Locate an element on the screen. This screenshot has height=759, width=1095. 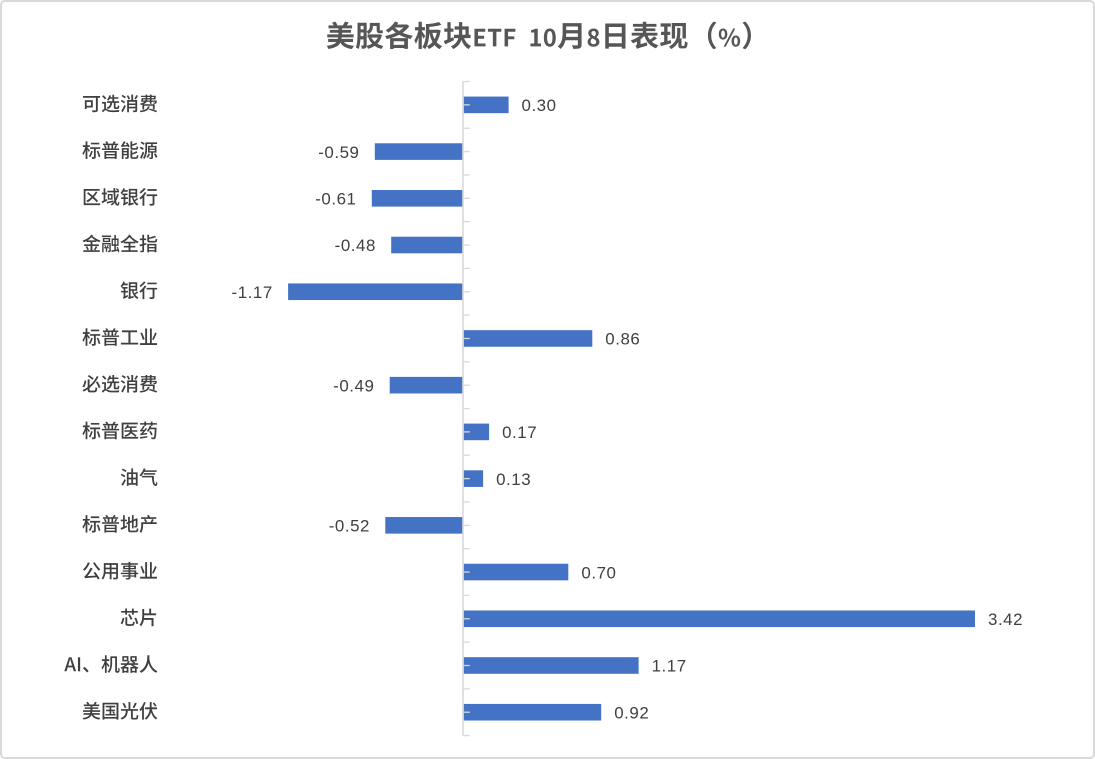
svg-text: 0.30 is located at coordinates (539, 105).